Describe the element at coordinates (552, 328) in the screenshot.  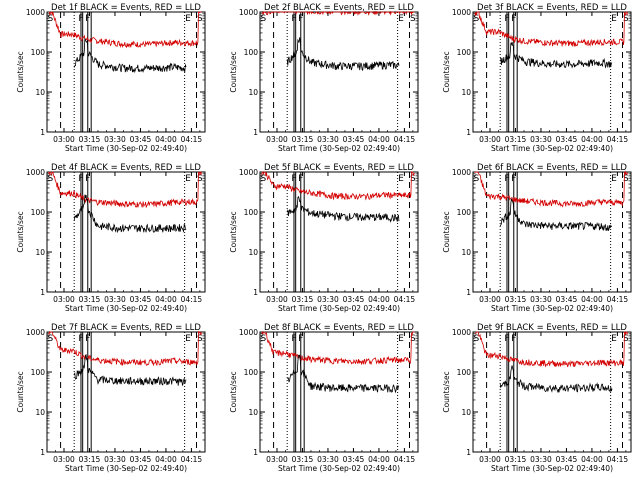
I see `panel-title: Det 9f BLACK = Events, RED = LLD` at that location.